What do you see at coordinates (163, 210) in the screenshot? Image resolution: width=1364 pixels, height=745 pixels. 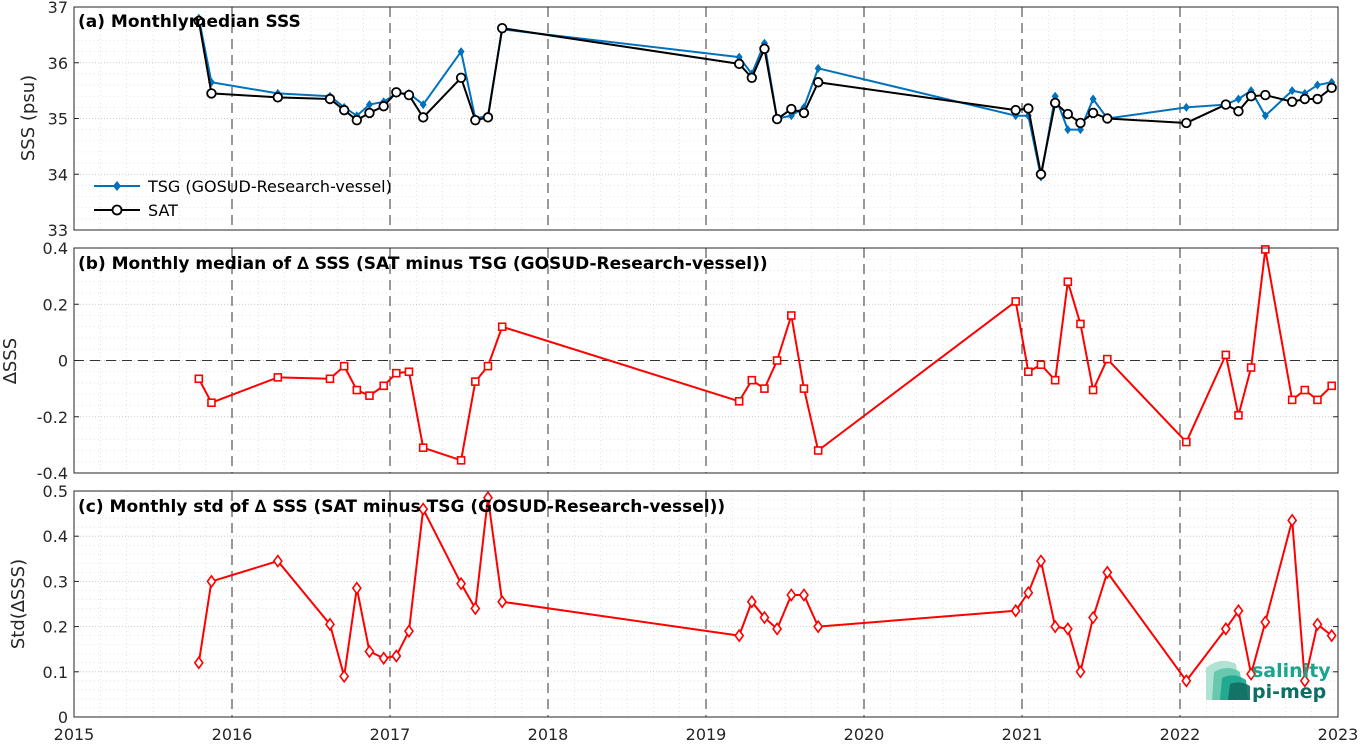 I see `legend-sat-label: SAT` at bounding box center [163, 210].